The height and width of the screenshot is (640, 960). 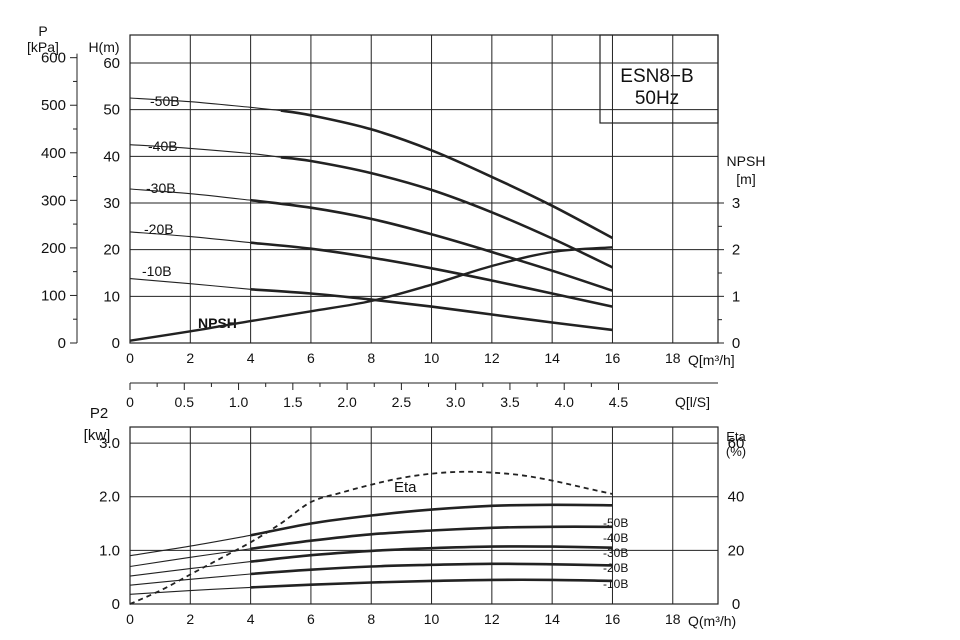 What do you see at coordinates (736, 343) in the screenshot?
I see `npsh-tick-label: 0` at bounding box center [736, 343].